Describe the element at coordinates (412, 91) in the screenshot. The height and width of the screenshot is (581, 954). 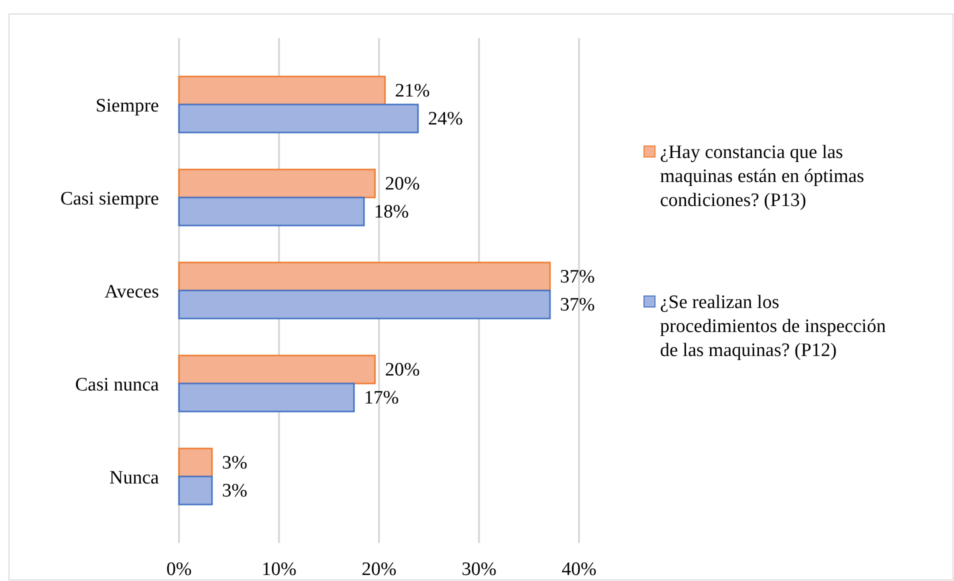
I see `data-label: 21%` at that location.